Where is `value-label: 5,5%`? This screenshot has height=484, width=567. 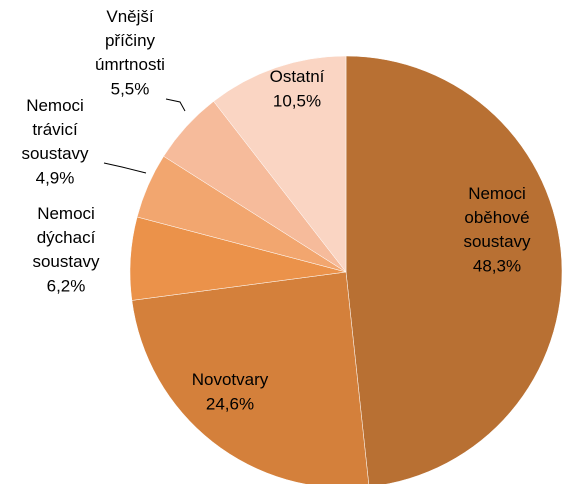 value-label: 5,5% is located at coordinates (130, 88).